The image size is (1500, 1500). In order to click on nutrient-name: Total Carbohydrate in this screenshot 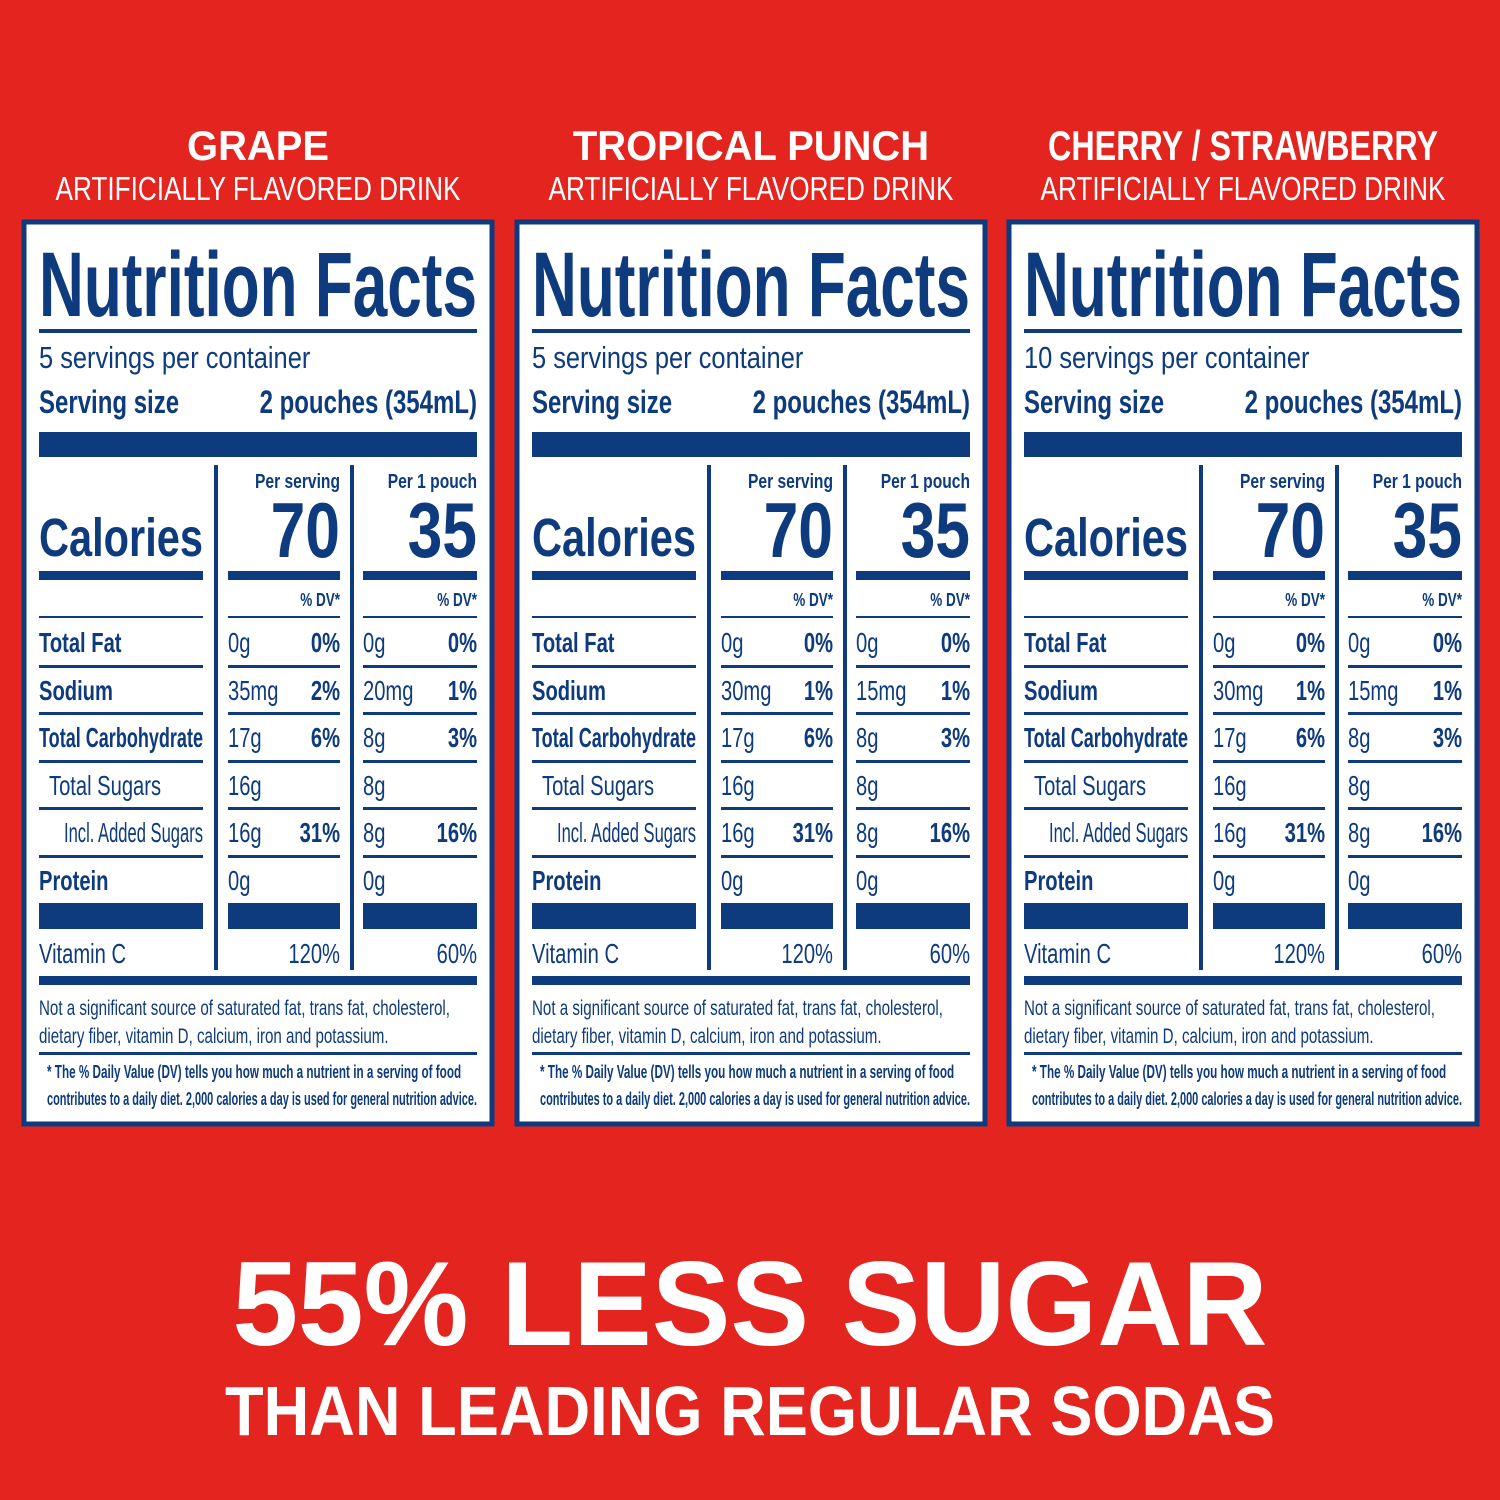, I will do `click(121, 737)`.